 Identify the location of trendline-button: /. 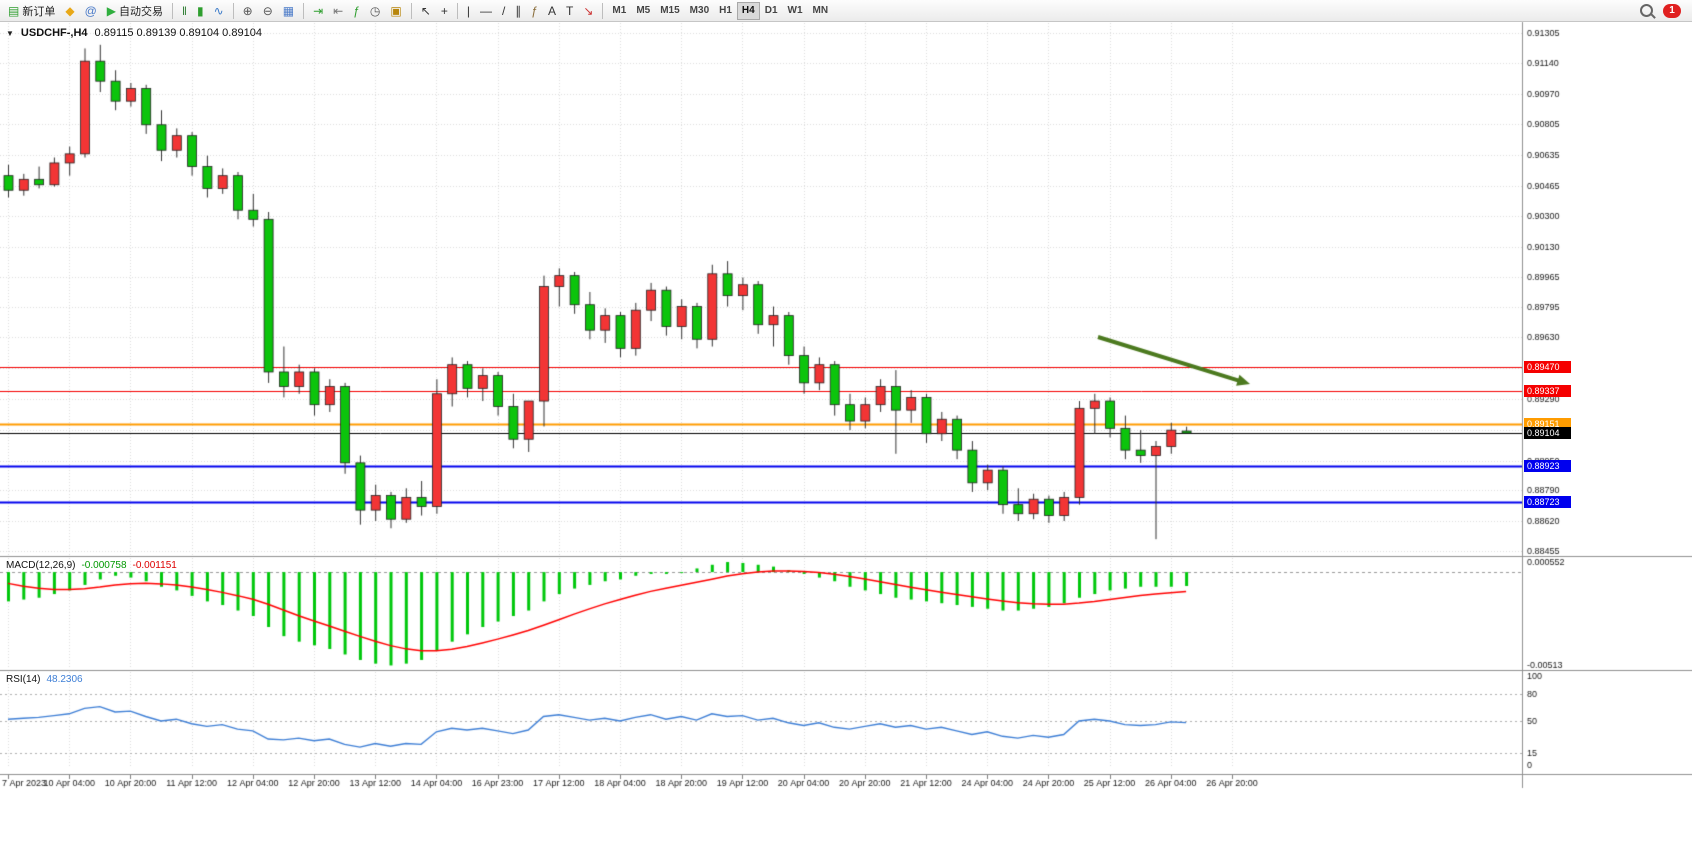
(503, 11).